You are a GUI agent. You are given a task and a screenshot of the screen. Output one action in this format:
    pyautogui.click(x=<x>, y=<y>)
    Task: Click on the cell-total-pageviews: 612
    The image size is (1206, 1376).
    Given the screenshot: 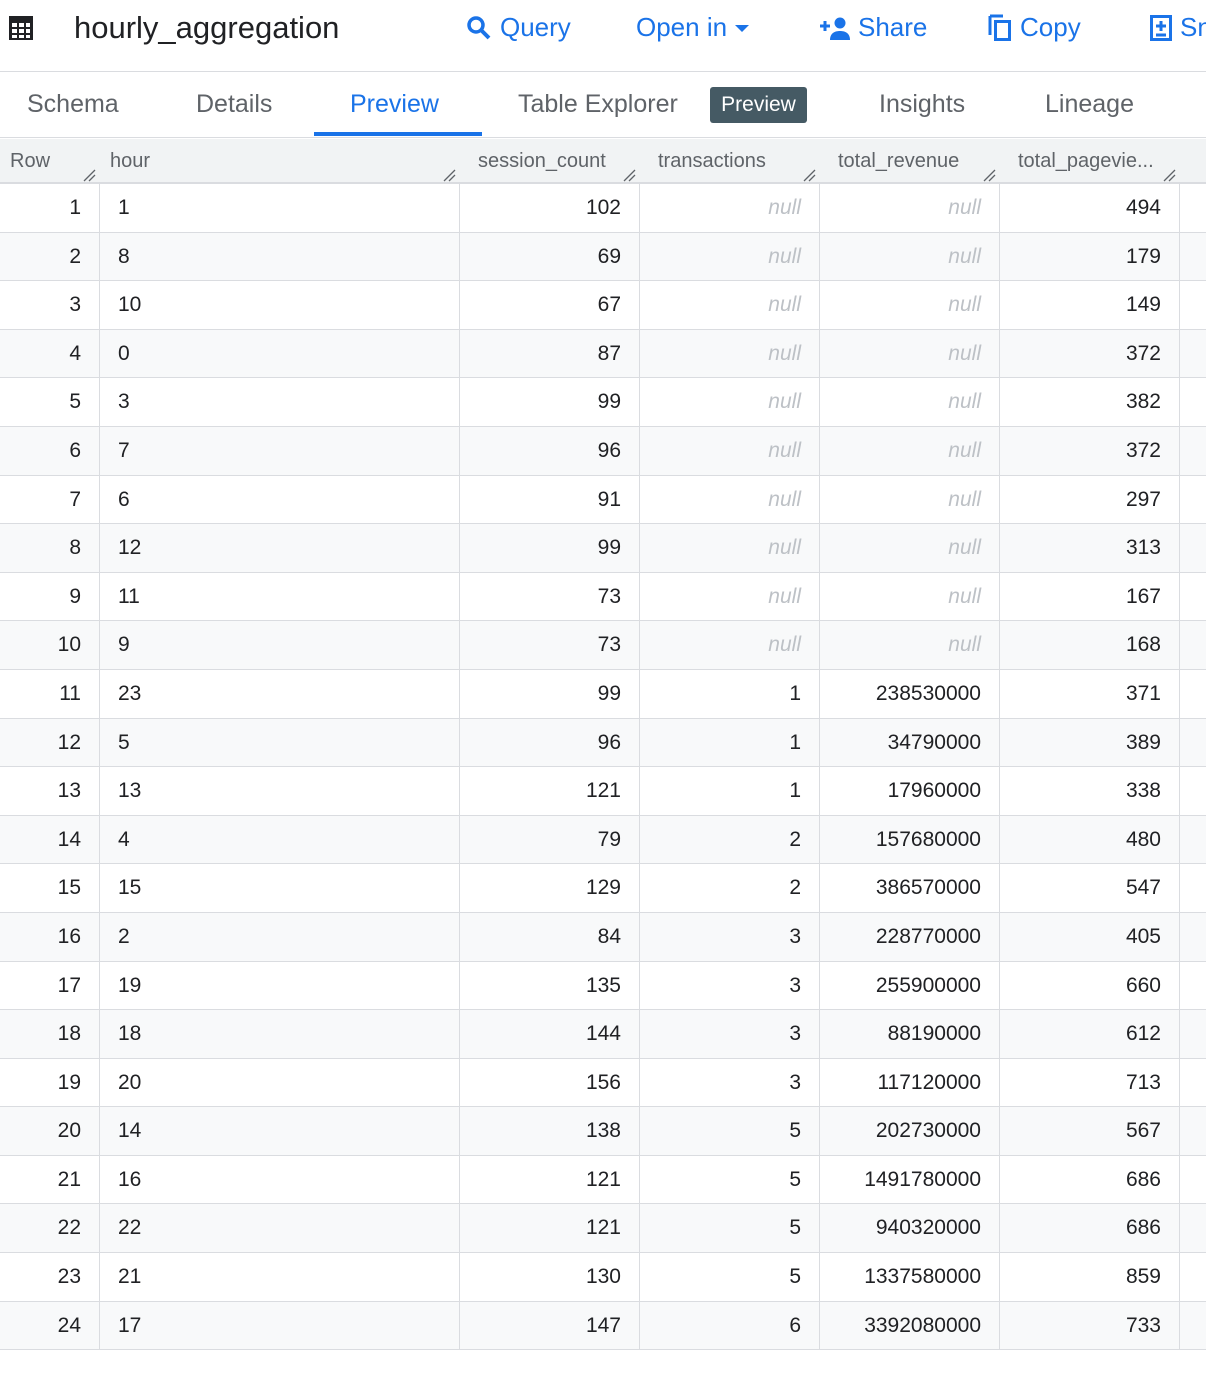 What is the action you would take?
    pyautogui.click(x=1090, y=1034)
    